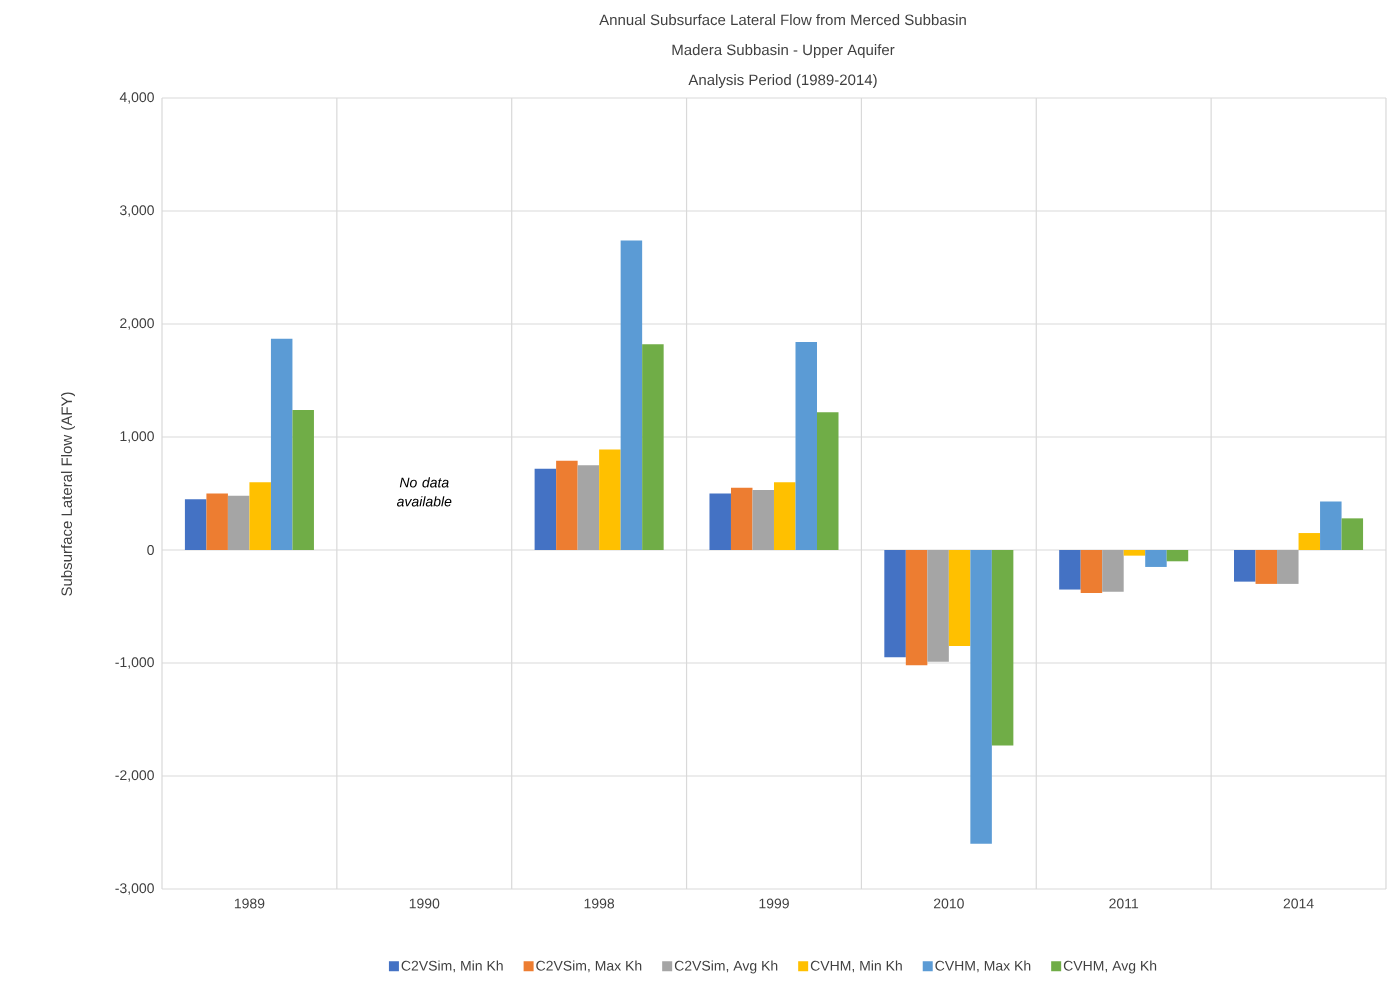 Image resolution: width=1388 pixels, height=987 pixels. I want to click on y-tick-label: 1,000, so click(137, 437).